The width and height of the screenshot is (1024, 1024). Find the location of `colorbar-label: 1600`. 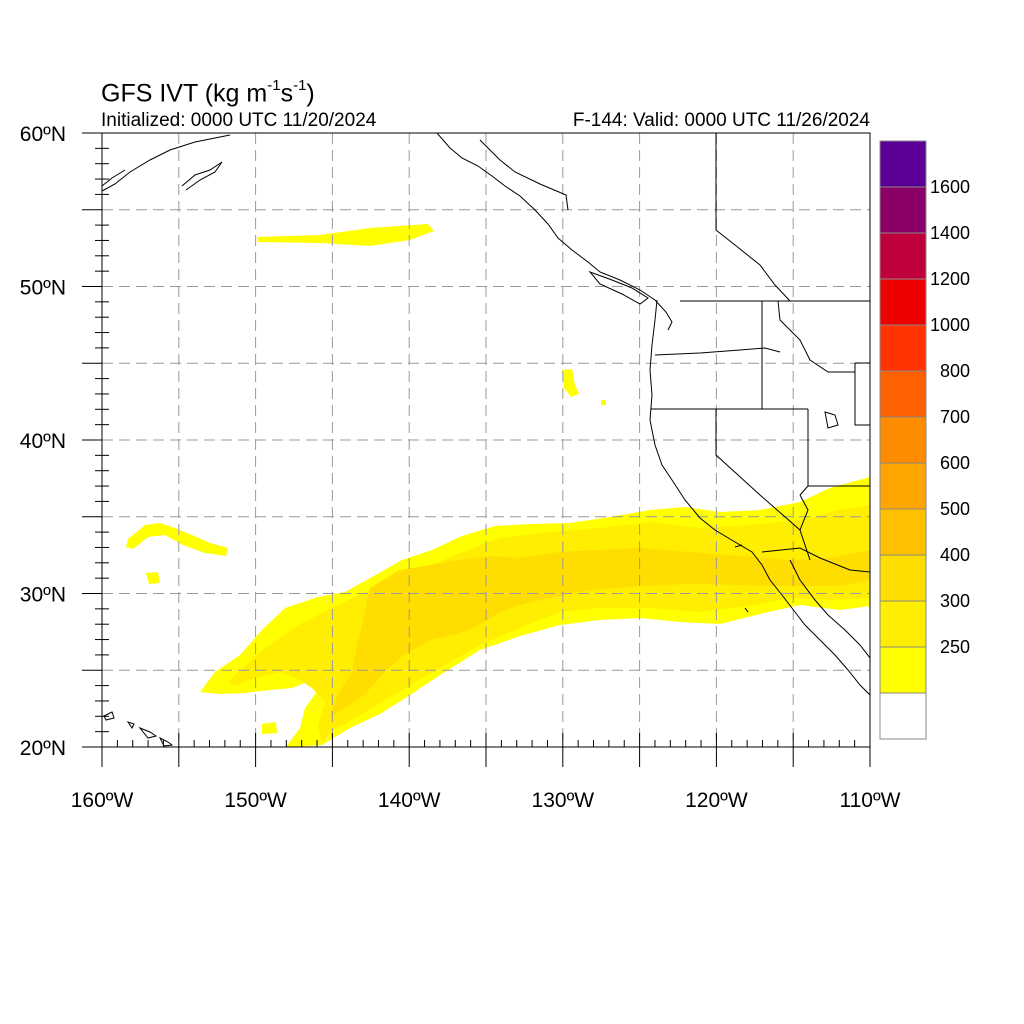

colorbar-label: 1600 is located at coordinates (950, 187).